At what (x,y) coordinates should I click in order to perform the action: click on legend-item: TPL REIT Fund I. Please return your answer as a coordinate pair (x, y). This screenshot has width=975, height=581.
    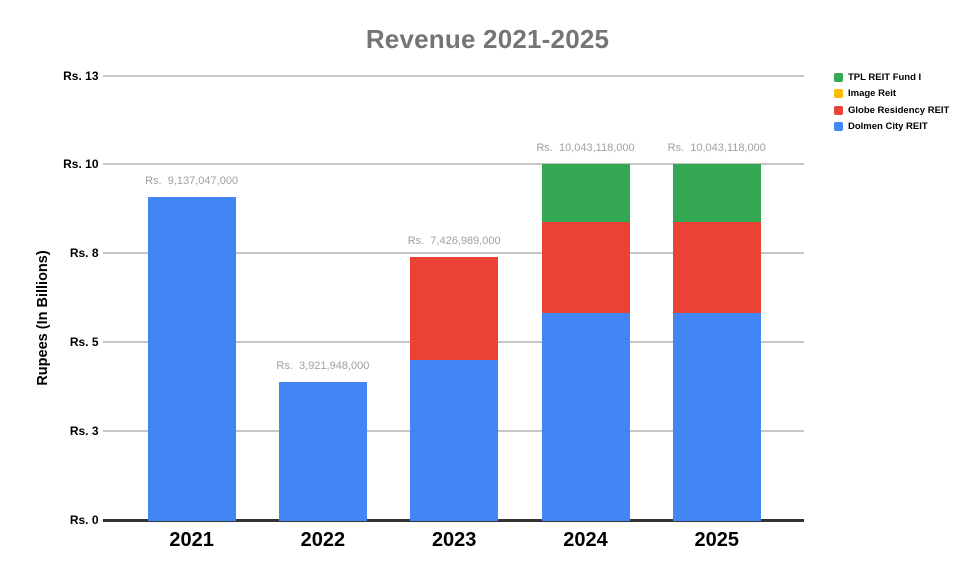
    Looking at the image, I should click on (903, 78).